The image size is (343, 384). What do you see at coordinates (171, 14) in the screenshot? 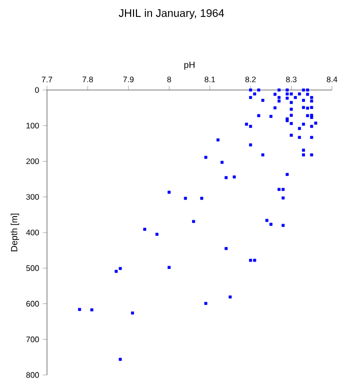
I see `chart-title: JHIL in January, 1964` at bounding box center [171, 14].